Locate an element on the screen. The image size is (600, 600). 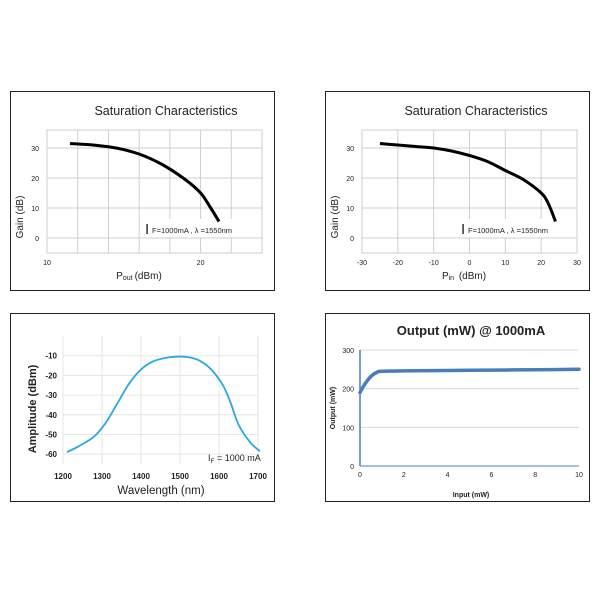
x-axis-label: Pin (dBm) is located at coordinates (464, 276).